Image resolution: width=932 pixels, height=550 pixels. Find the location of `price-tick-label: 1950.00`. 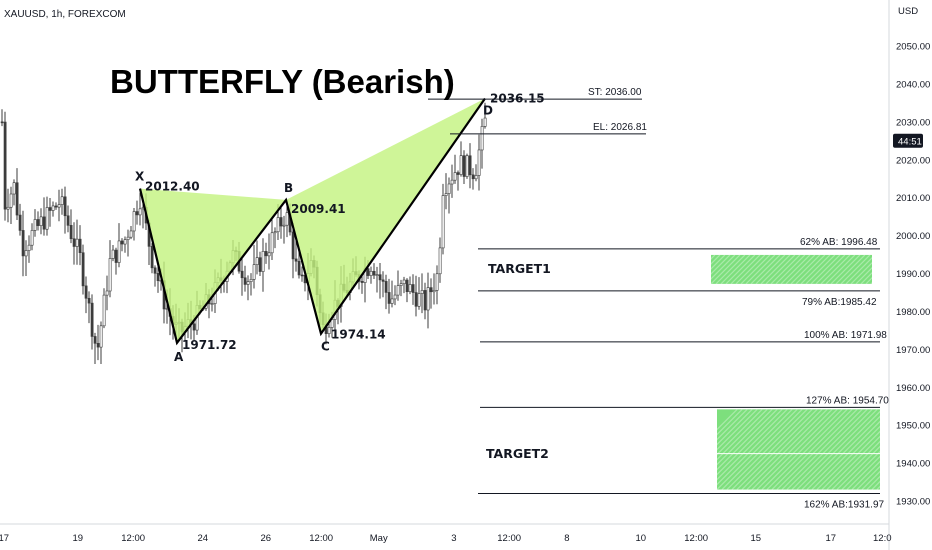

price-tick-label: 1950.00 is located at coordinates (913, 426).